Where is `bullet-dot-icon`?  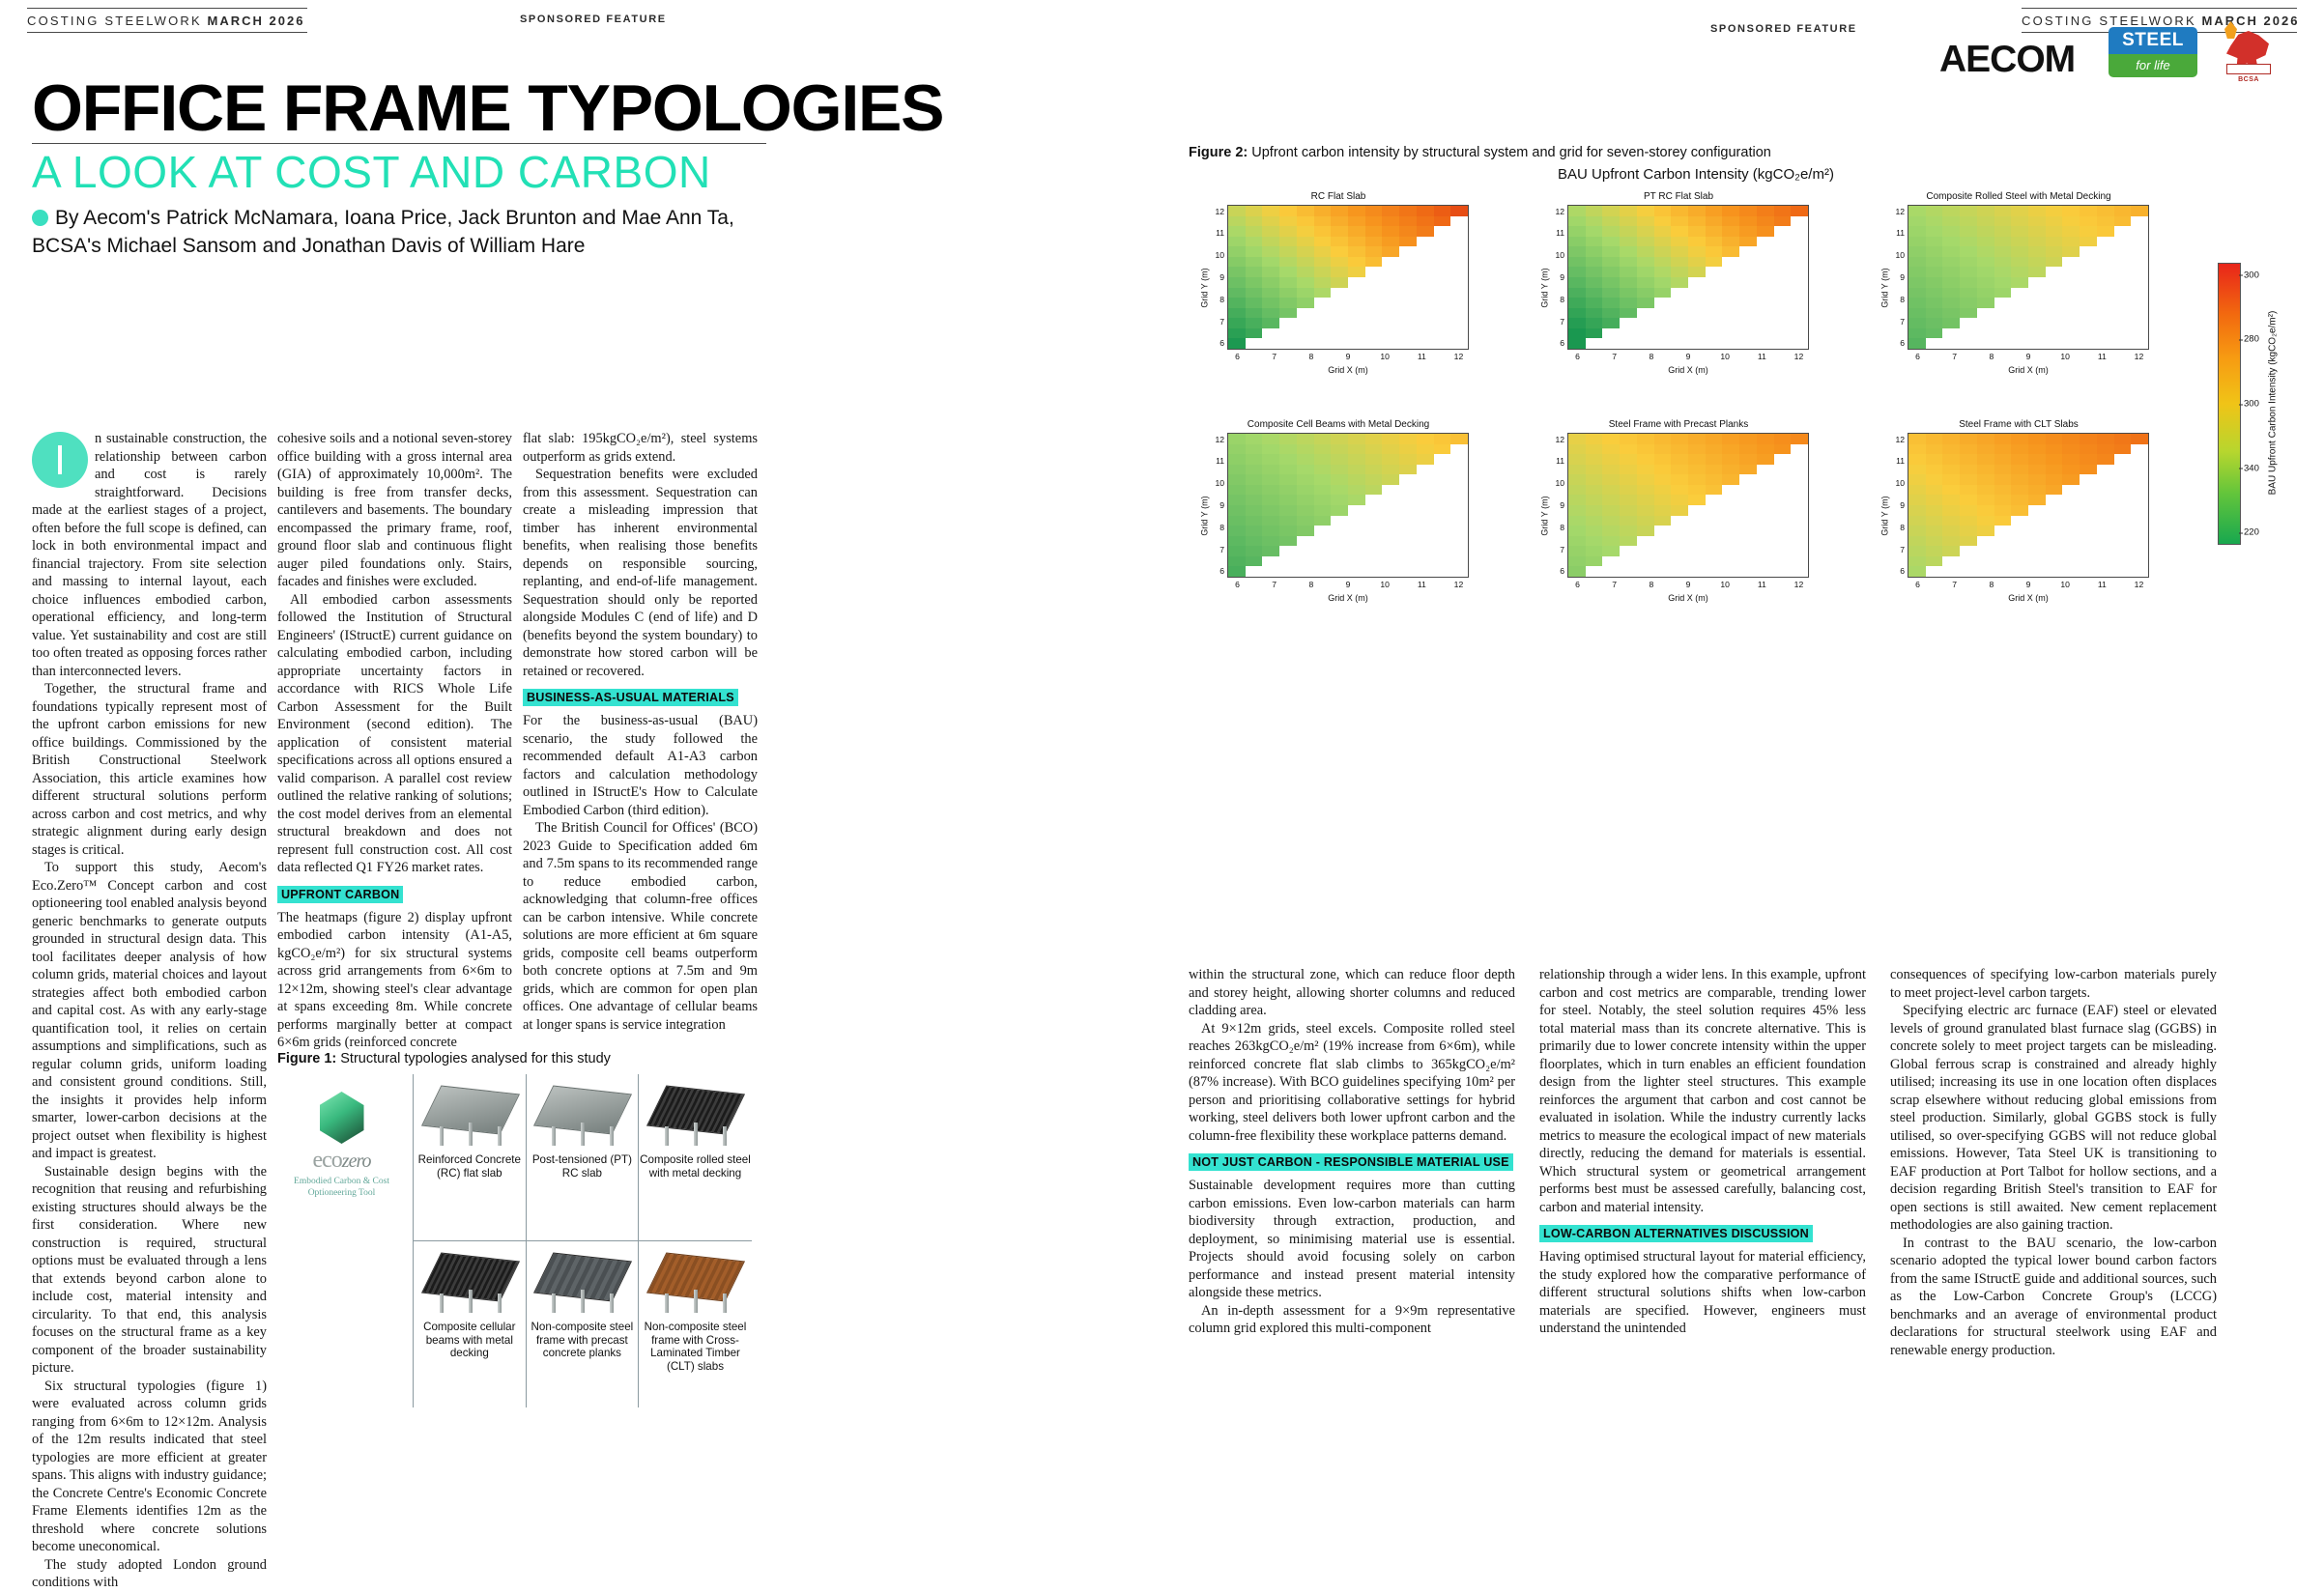 bullet-dot-icon is located at coordinates (40, 218).